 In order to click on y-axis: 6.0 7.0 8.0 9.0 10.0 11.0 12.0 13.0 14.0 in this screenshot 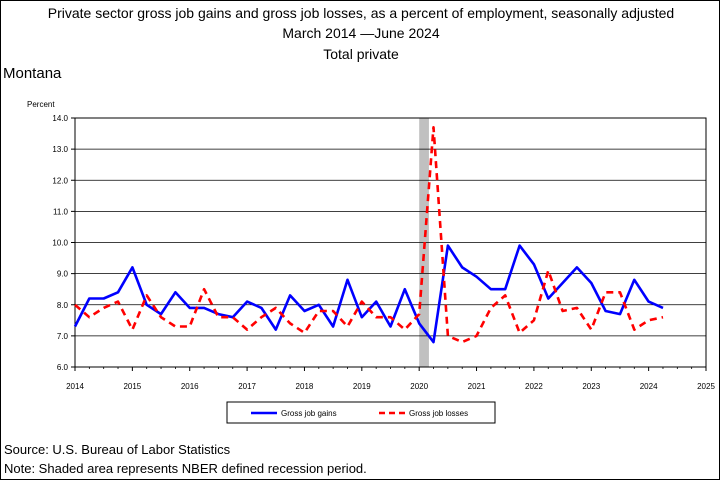, I will do `click(63, 243)`.